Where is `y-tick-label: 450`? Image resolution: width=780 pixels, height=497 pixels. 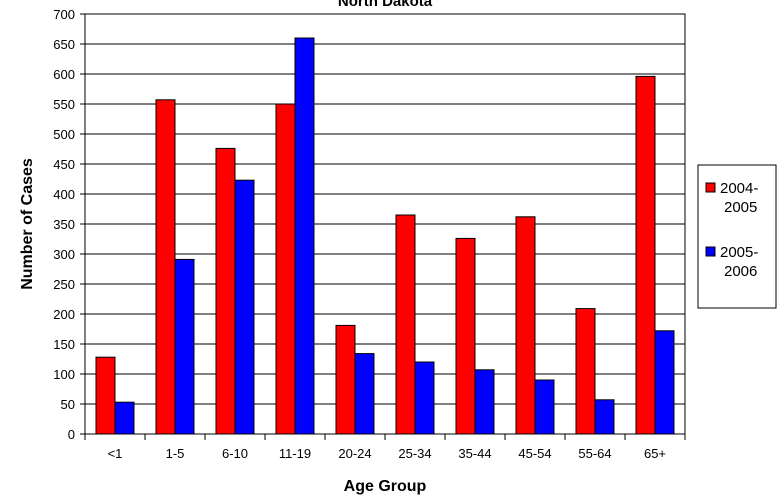 y-tick-label: 450 is located at coordinates (64, 164).